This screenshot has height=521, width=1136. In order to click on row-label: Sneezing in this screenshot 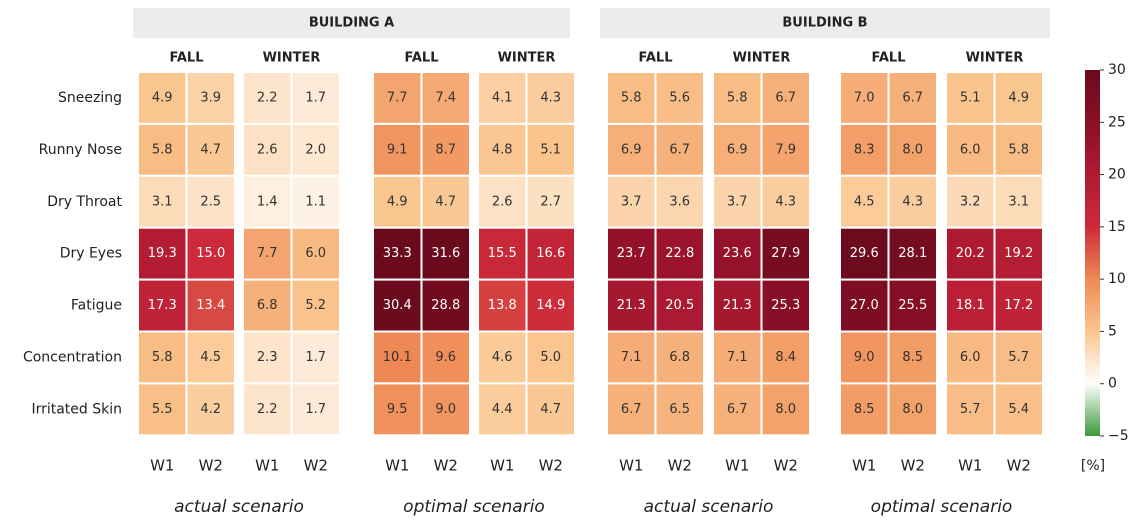, I will do `click(90, 98)`.